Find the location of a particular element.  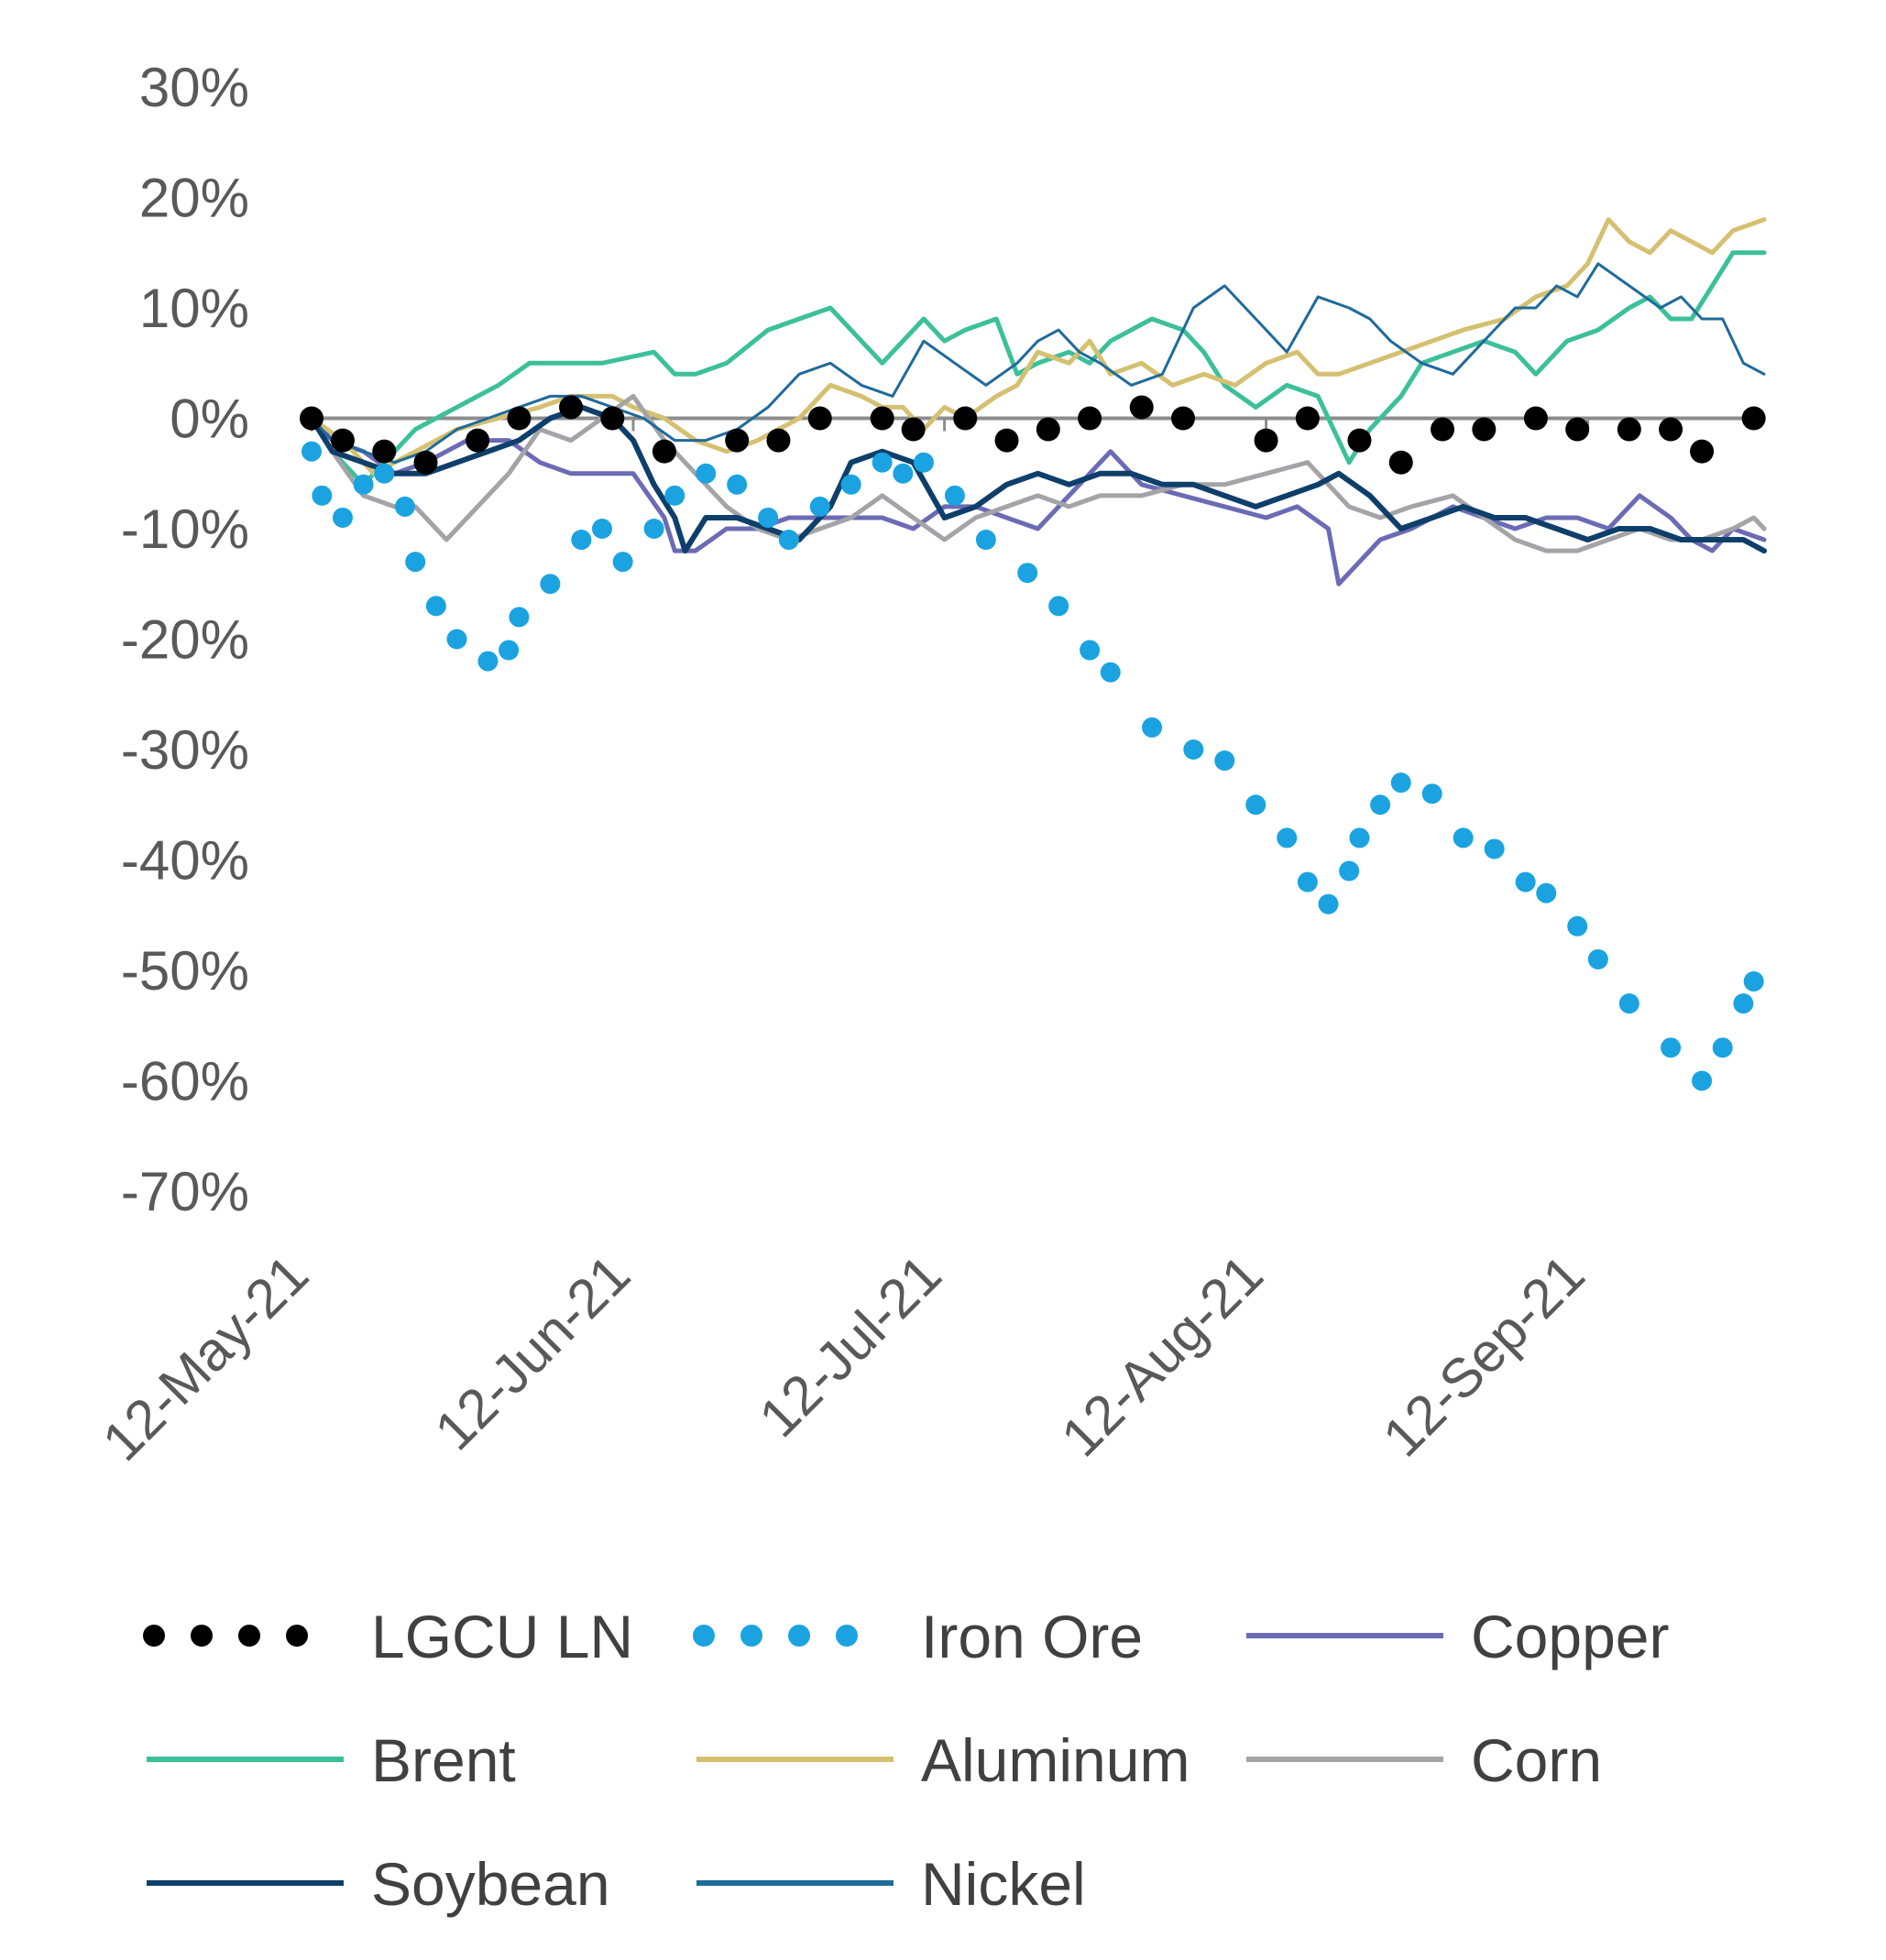

y-axis: 30% 20% 10% 0% -10% -20% -30% -40% -50% -60% -70% is located at coordinates (185, 639).